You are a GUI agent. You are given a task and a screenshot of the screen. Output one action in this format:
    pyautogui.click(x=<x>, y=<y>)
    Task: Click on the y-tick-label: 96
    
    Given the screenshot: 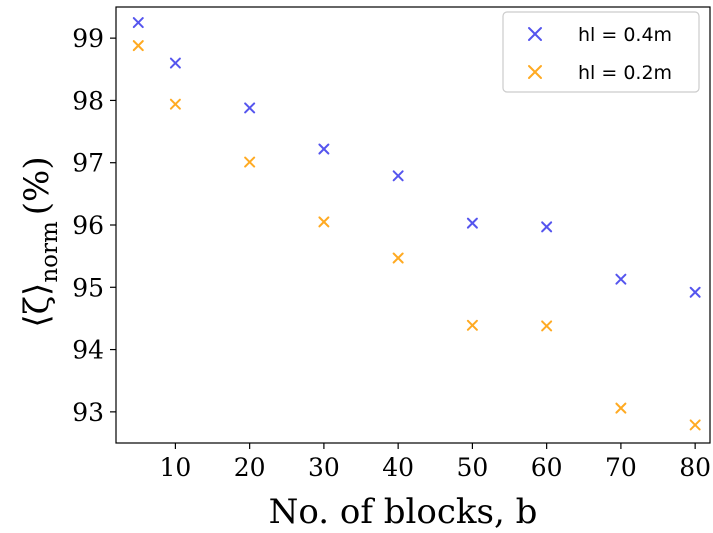 What is the action you would take?
    pyautogui.click(x=88, y=225)
    